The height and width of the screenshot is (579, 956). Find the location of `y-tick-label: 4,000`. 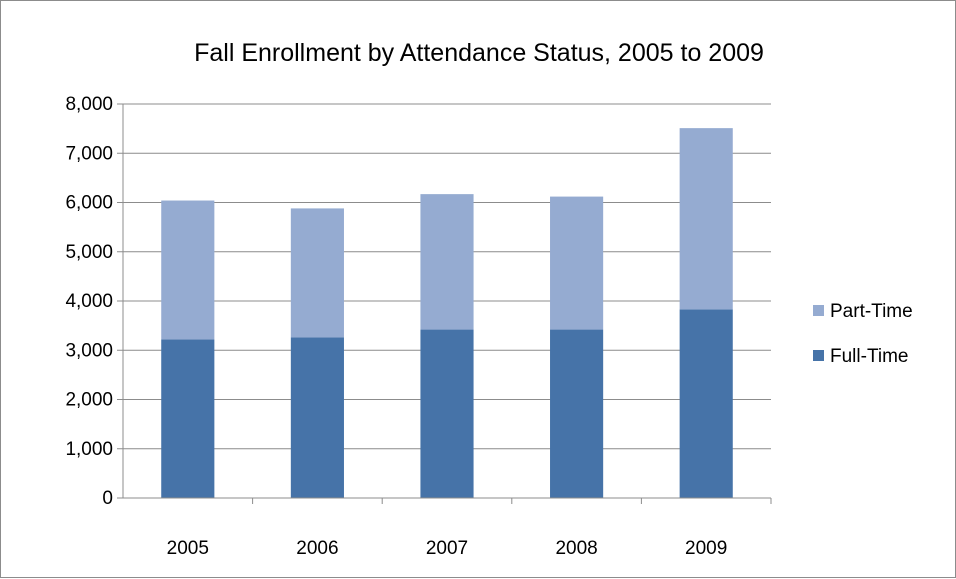

y-tick-label: 4,000 is located at coordinates (89, 301).